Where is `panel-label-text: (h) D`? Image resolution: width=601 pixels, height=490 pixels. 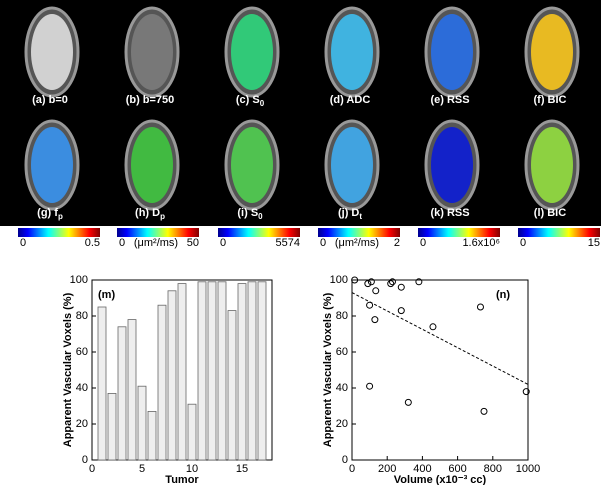
panel-label-text: (h) D is located at coordinates (147, 213).